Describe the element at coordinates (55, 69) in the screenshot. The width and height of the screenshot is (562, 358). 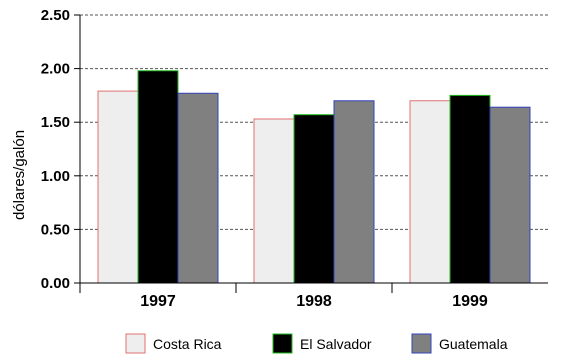
I see `y-tick-label: 2.00` at that location.